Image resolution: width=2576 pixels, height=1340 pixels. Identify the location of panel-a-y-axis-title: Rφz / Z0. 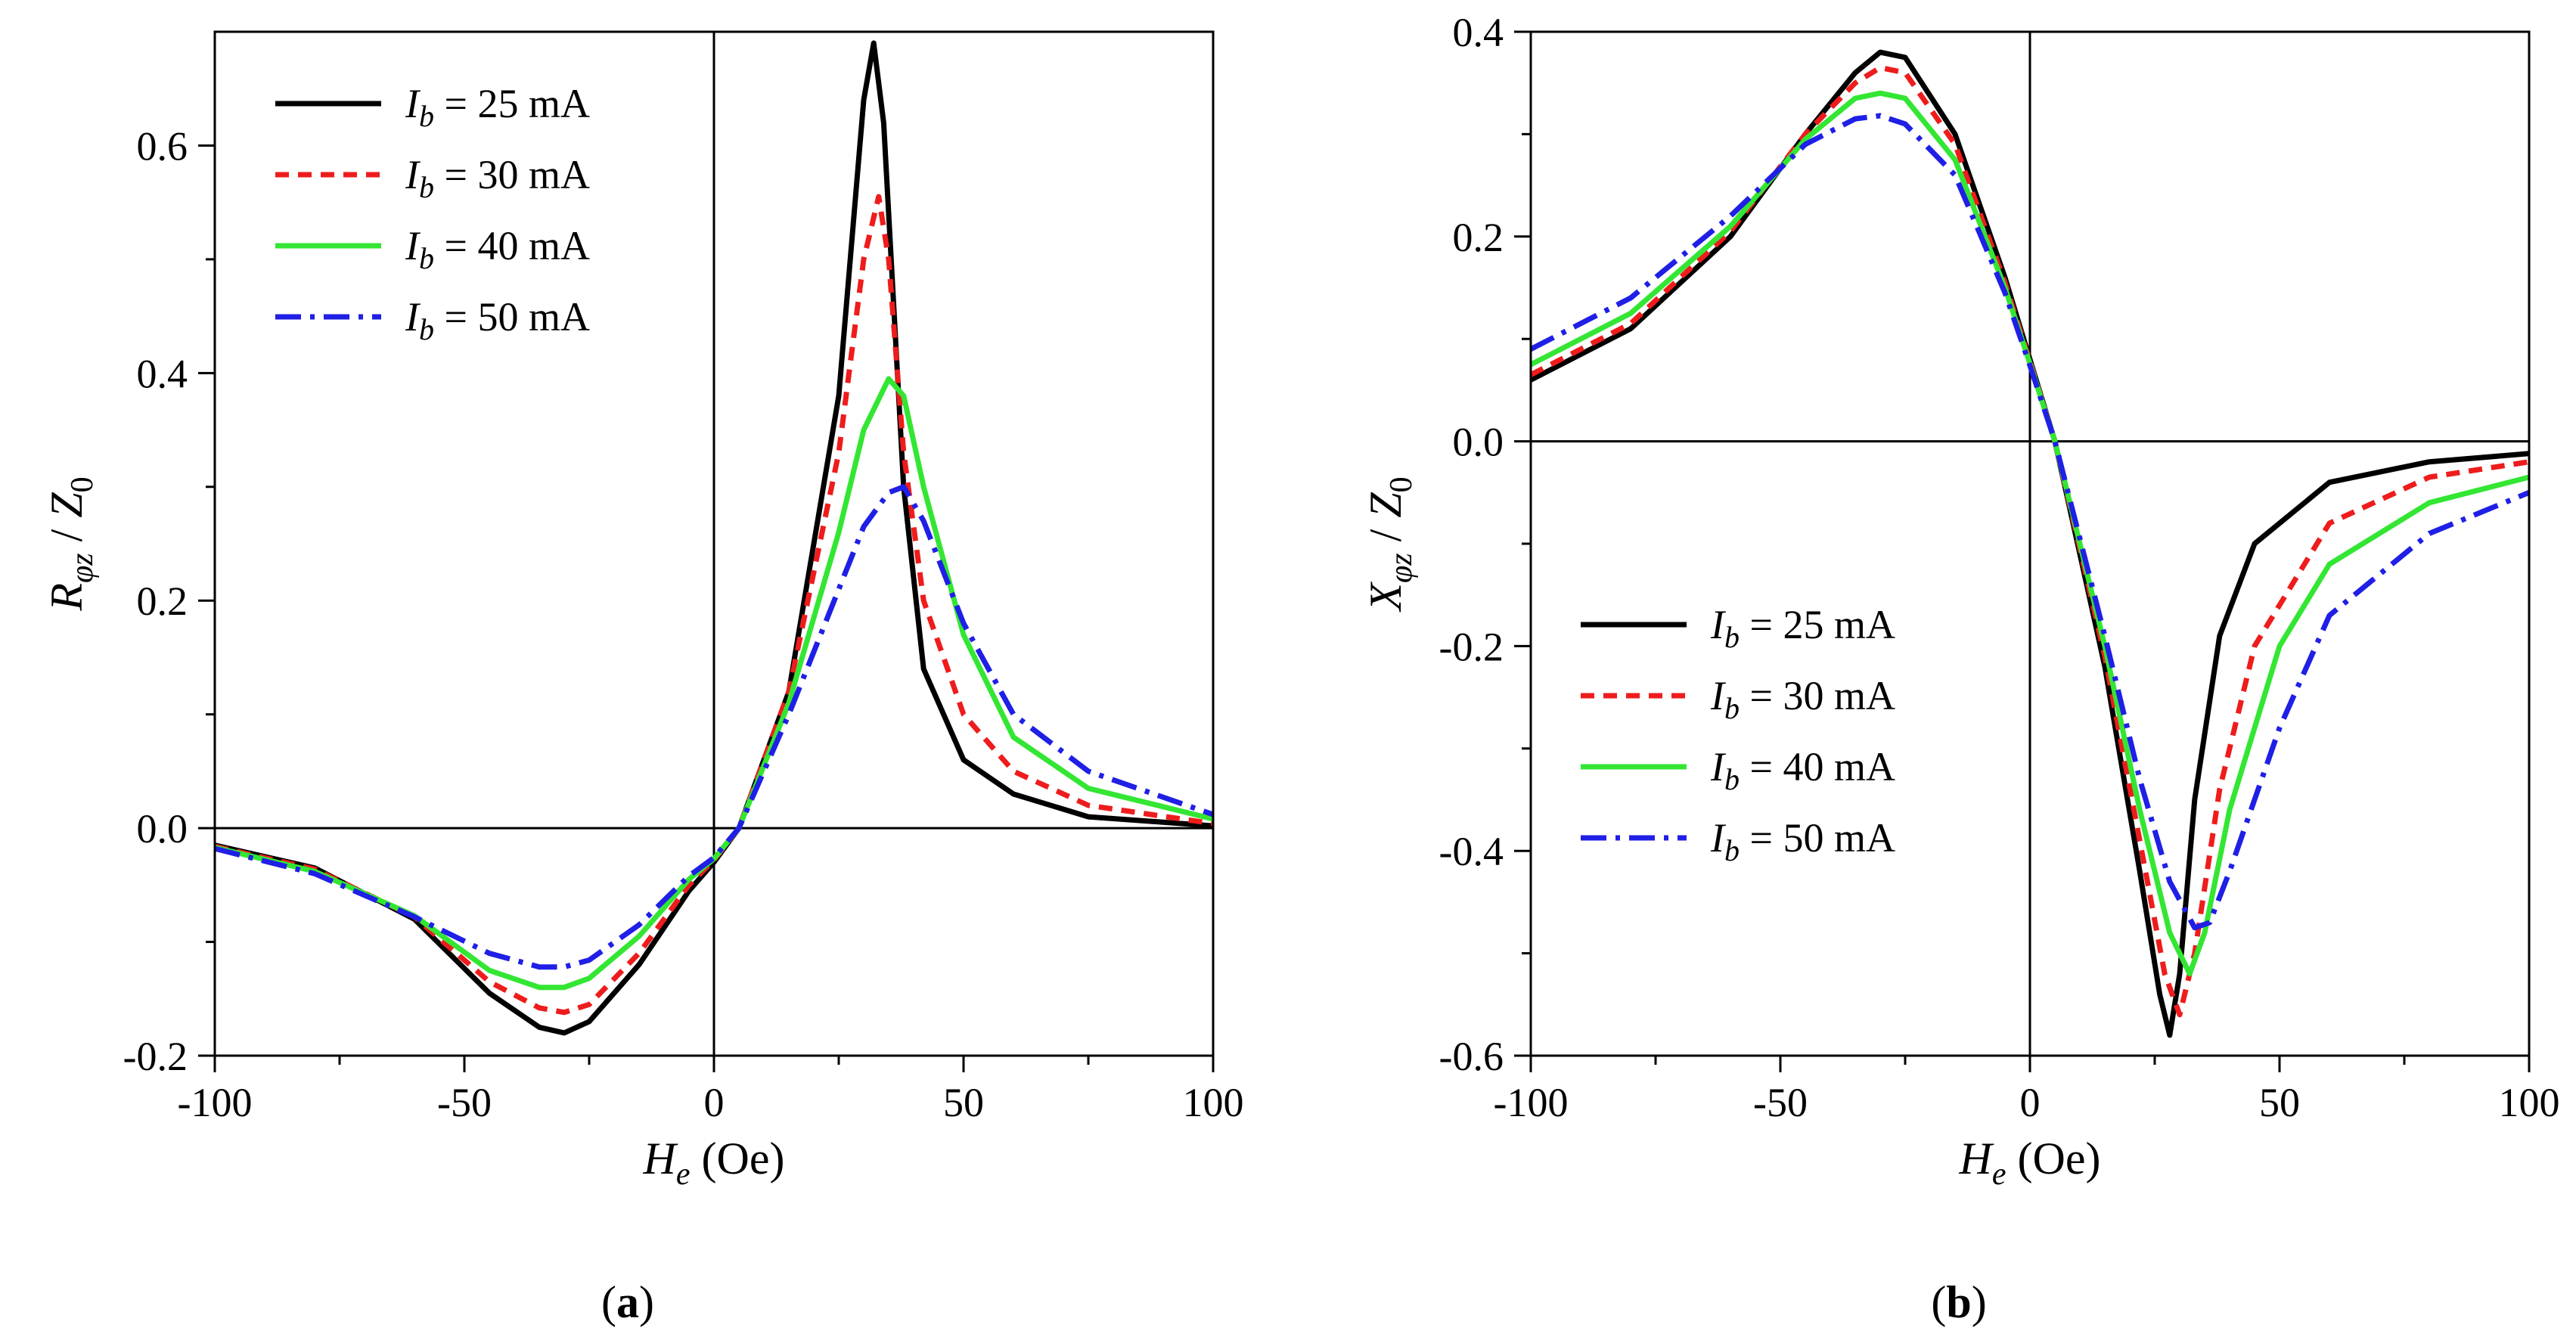
(71, 543).